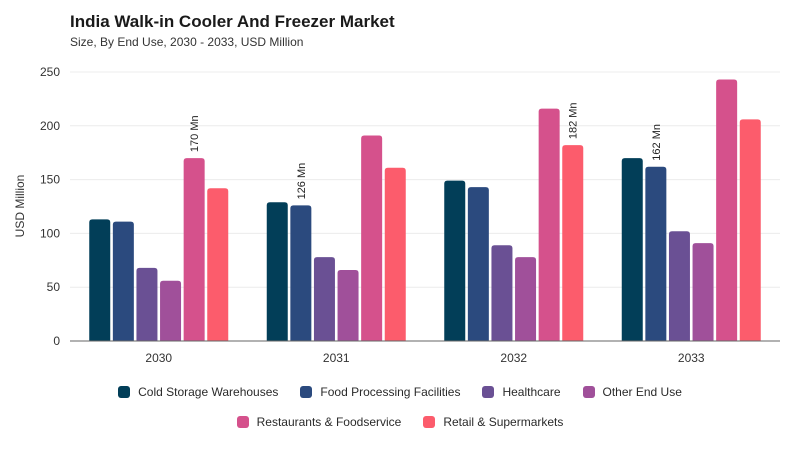  What do you see at coordinates (513, 358) in the screenshot?
I see `x-tick-label: 2032` at bounding box center [513, 358].